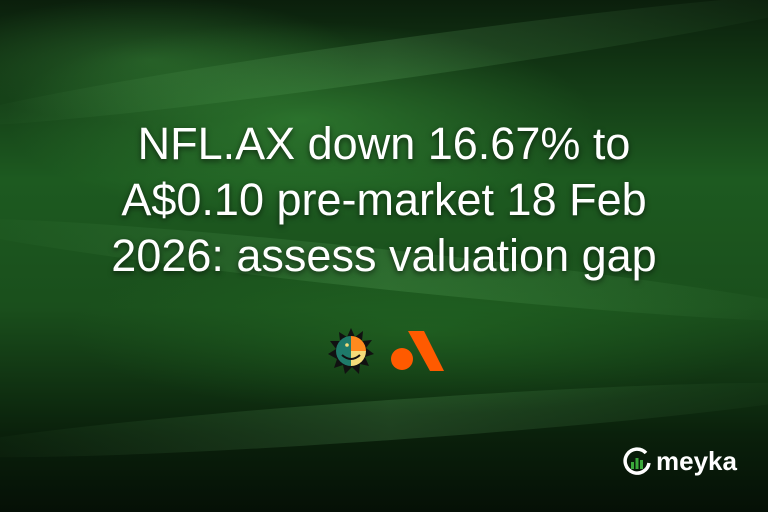 The height and width of the screenshot is (512, 768). What do you see at coordinates (417, 351) in the screenshot?
I see `orange-a-logo-icon` at bounding box center [417, 351].